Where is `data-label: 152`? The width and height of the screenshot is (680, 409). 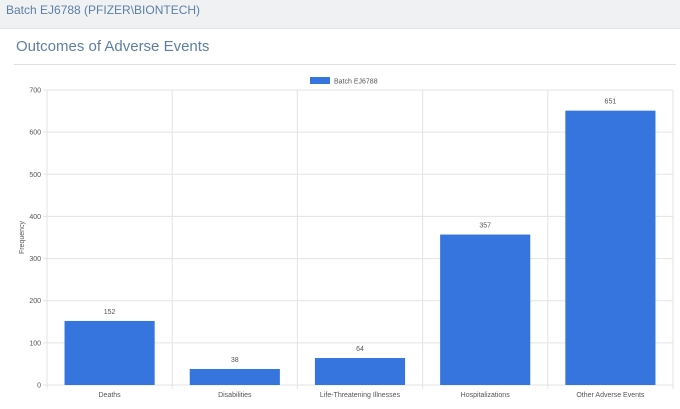 data-label: 152 is located at coordinates (110, 312).